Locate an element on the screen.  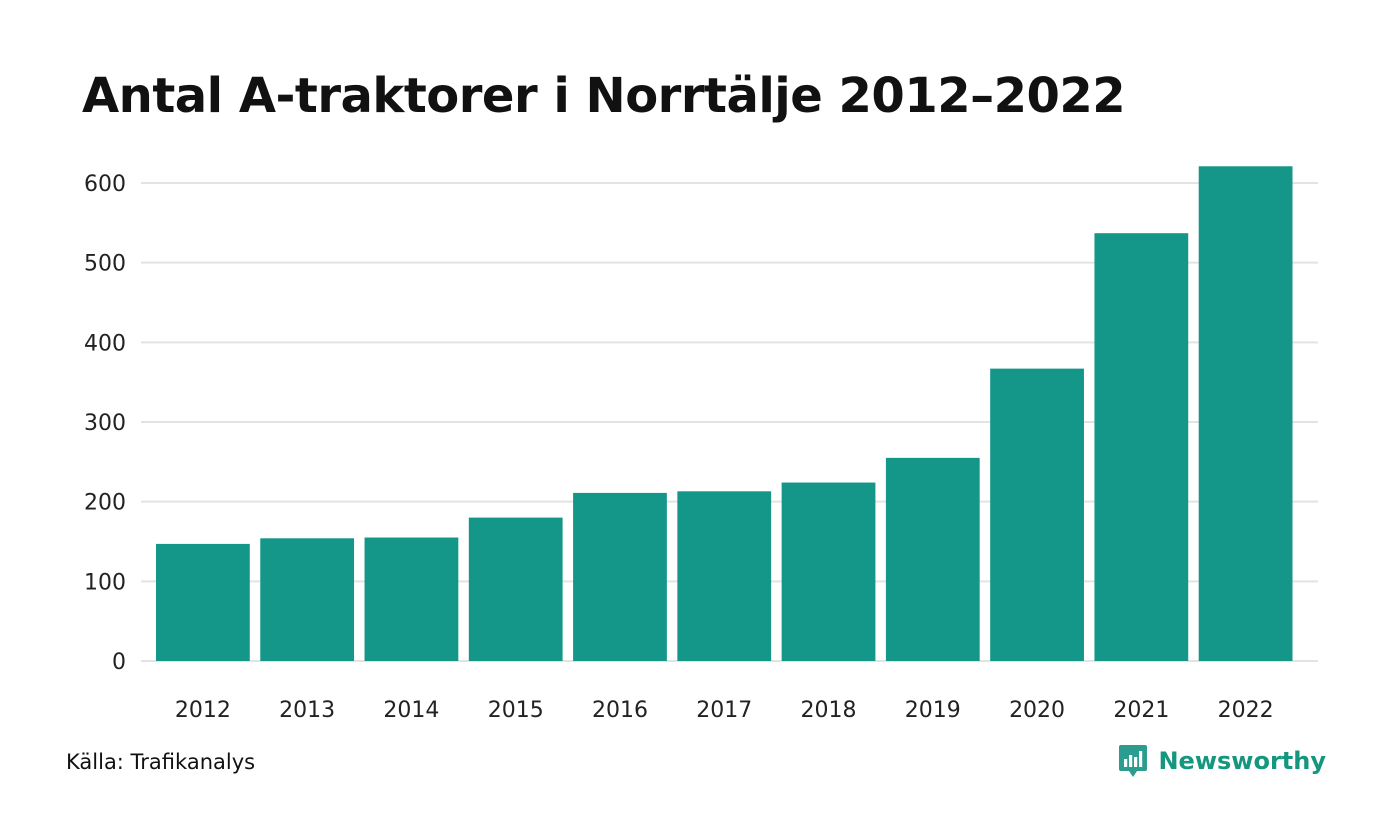
y-tick-label: 200 is located at coordinates (105, 503).